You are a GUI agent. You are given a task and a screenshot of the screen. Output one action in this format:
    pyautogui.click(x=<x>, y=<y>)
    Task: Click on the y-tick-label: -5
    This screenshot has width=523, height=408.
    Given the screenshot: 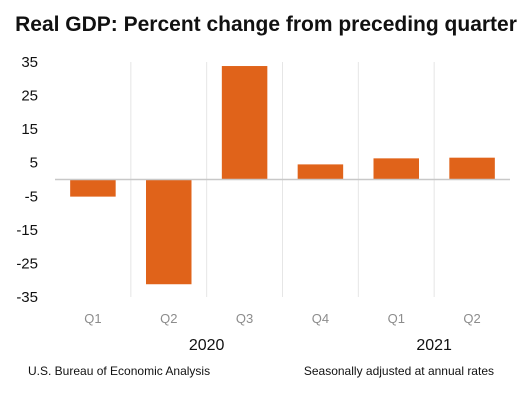 What is the action you would take?
    pyautogui.click(x=31, y=196)
    